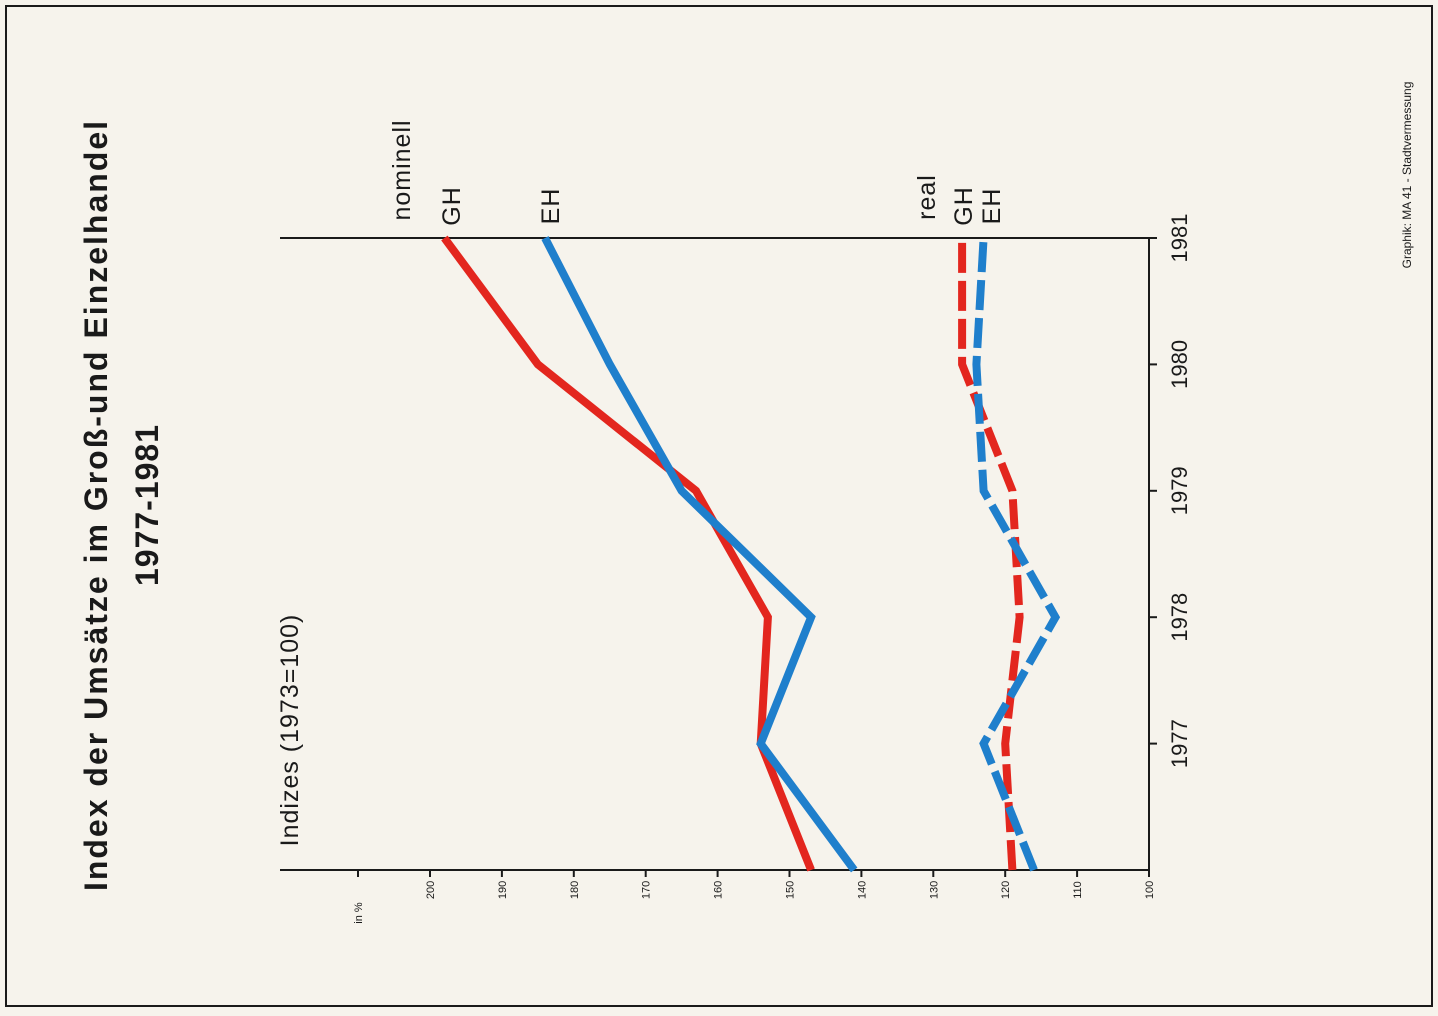 Image resolution: width=1438 pixels, height=1016 pixels. Describe the element at coordinates (1179, 364) in the screenshot. I see `year-tick-label: 1980` at that location.